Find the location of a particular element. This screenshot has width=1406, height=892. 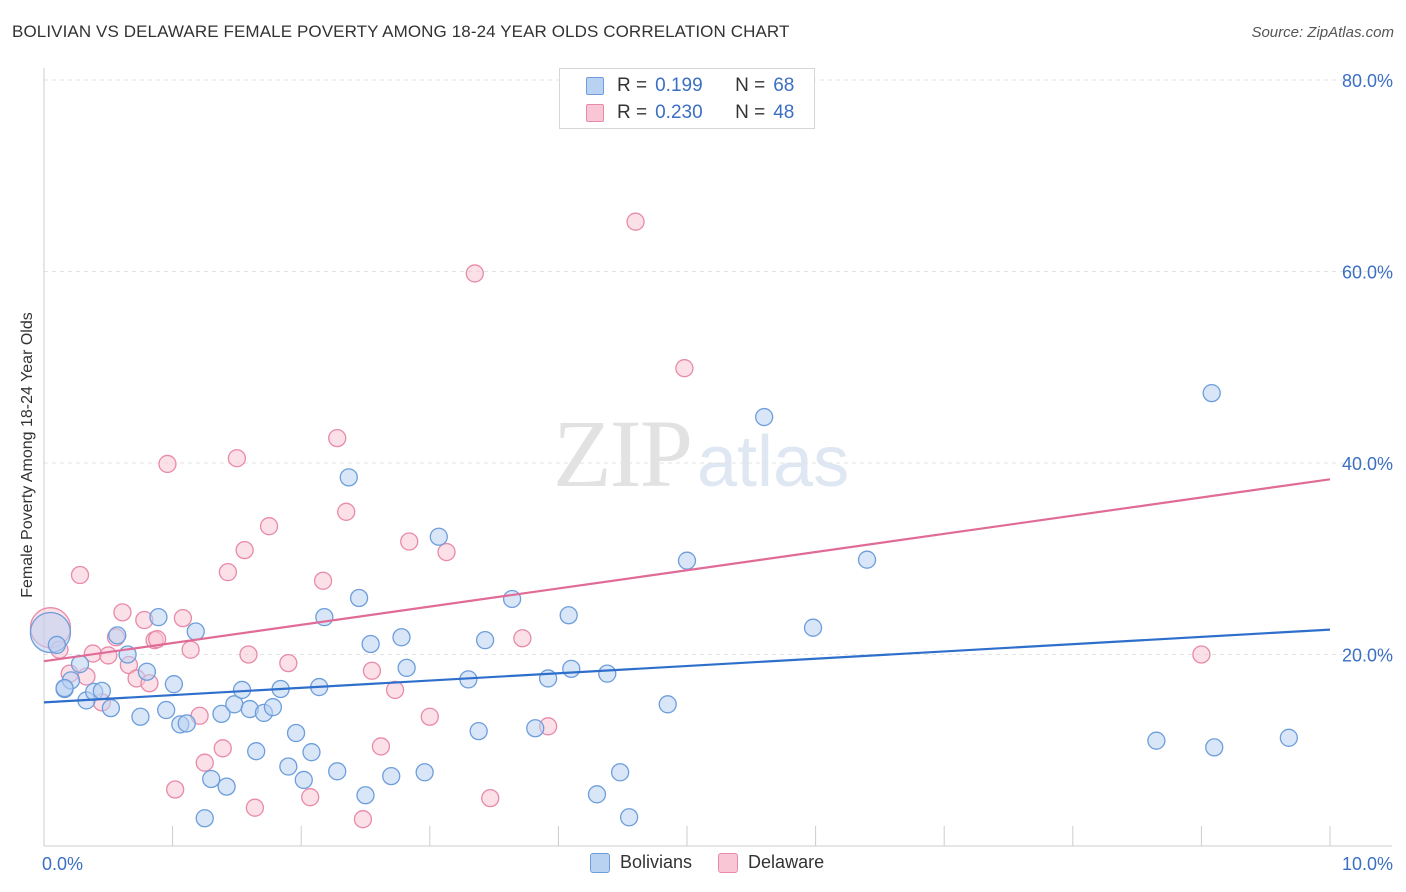

legend-swatch-delaware is located at coordinates (728, 862).